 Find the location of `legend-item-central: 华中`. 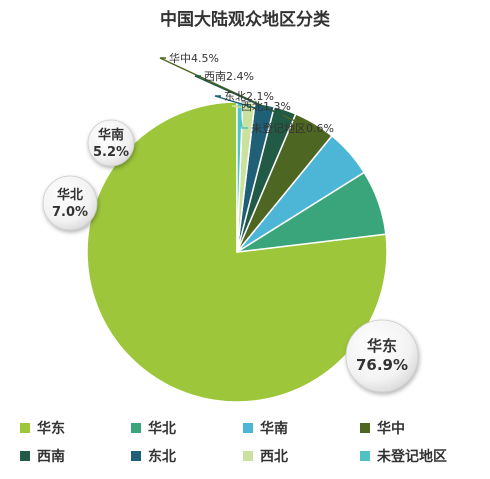

legend-item-central: 华中 is located at coordinates (382, 428).